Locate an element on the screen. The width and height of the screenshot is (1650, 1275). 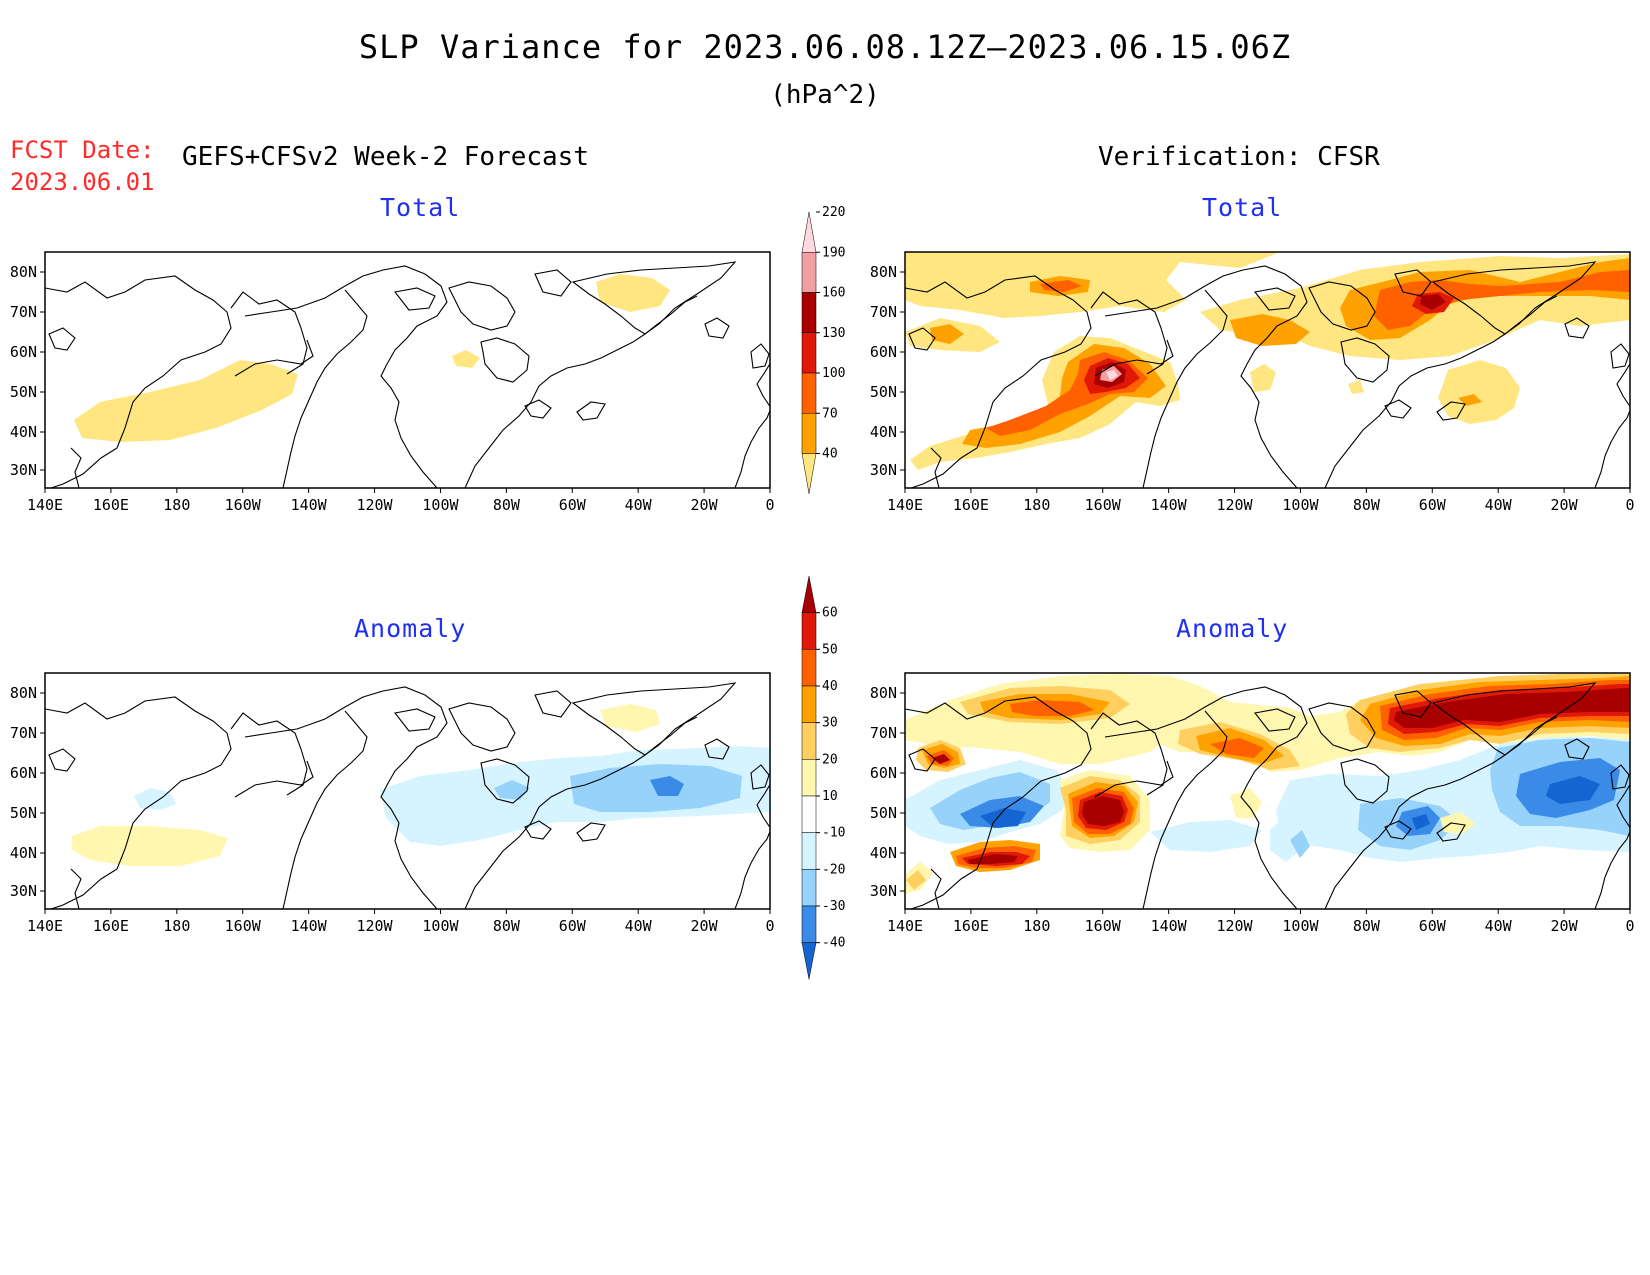
panel-title-forecast-total: Total is located at coordinates (420, 207).